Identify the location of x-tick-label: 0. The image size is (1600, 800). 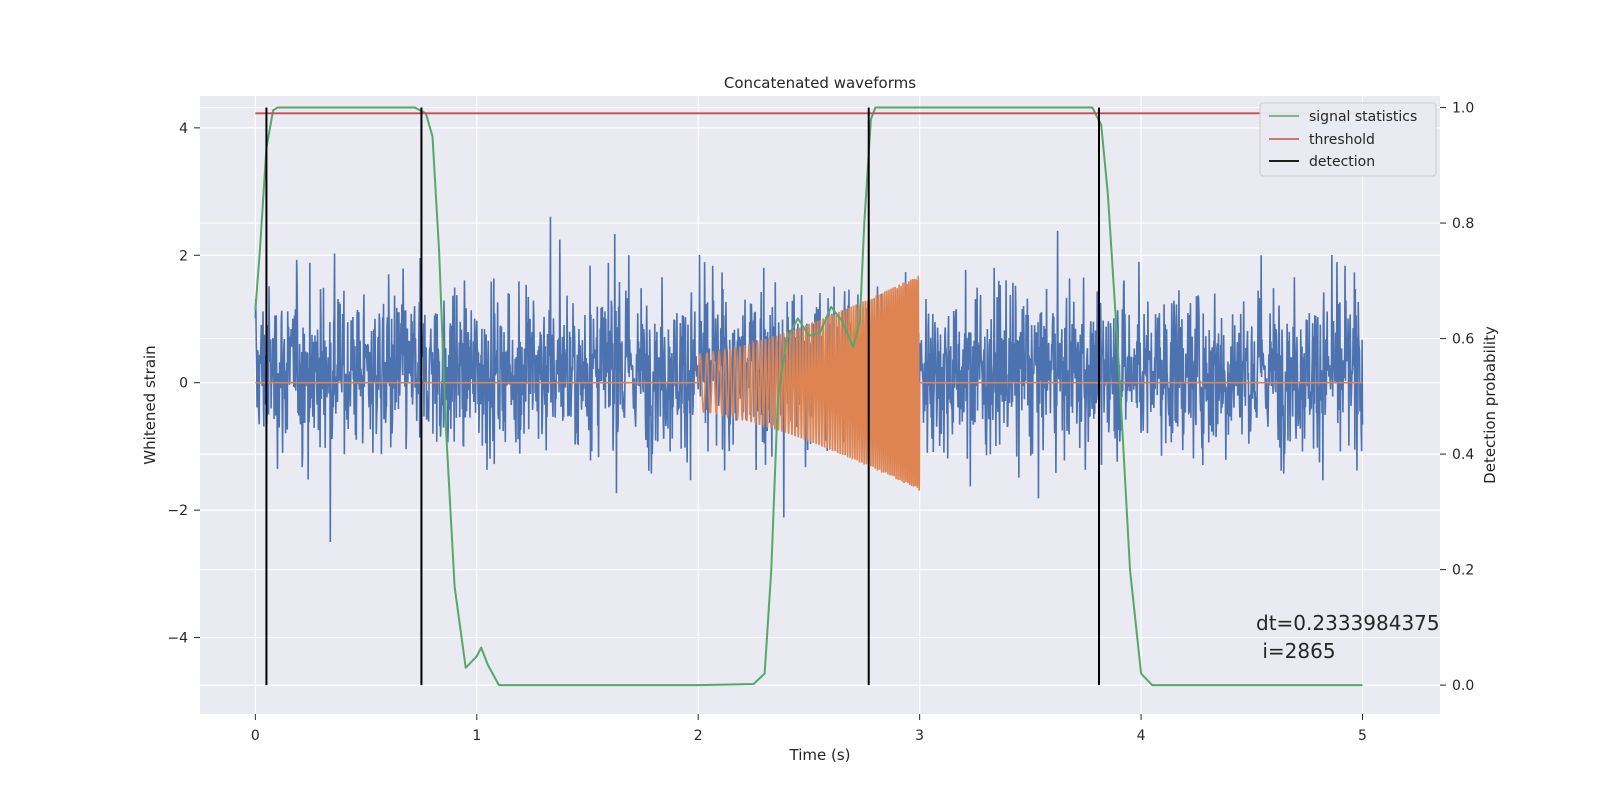
(255, 736).